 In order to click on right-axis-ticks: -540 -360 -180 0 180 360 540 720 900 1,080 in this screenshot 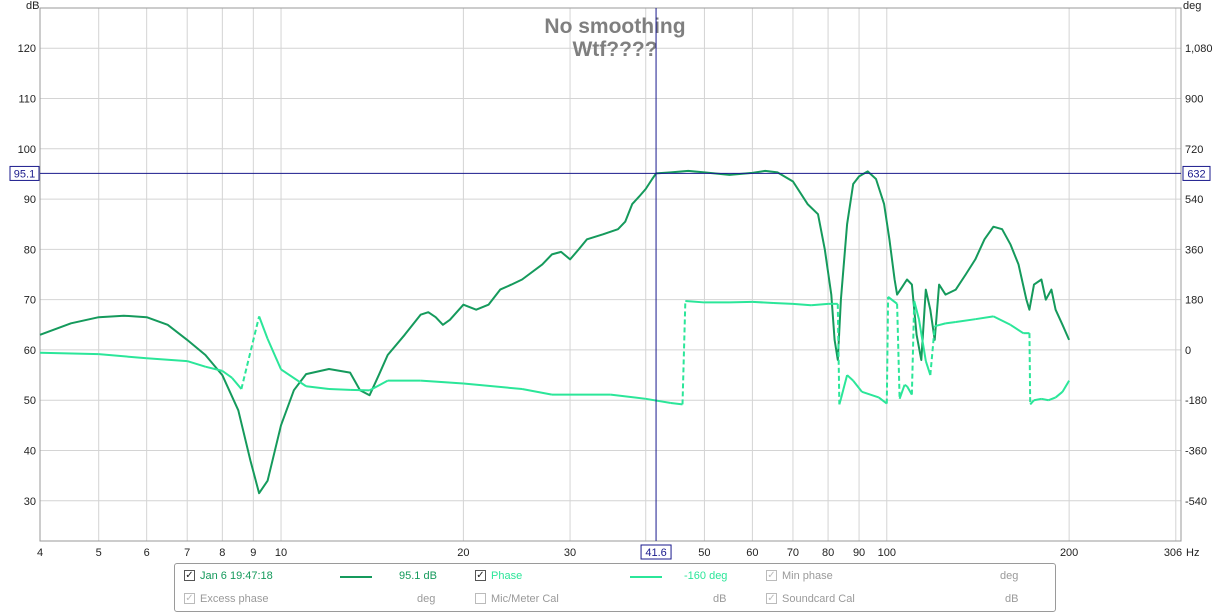, I will do `click(1199, 275)`.